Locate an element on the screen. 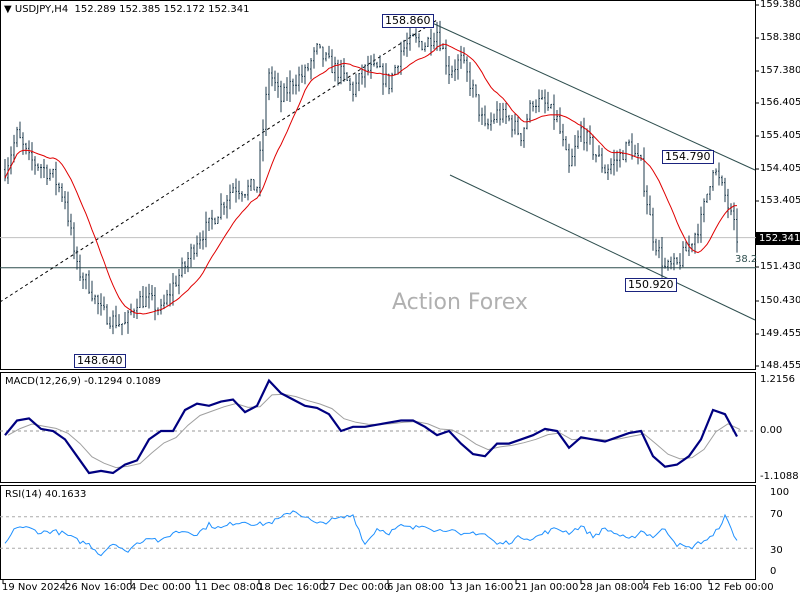 The width and height of the screenshot is (800, 600). fib-label: 38.2 is located at coordinates (746, 259).